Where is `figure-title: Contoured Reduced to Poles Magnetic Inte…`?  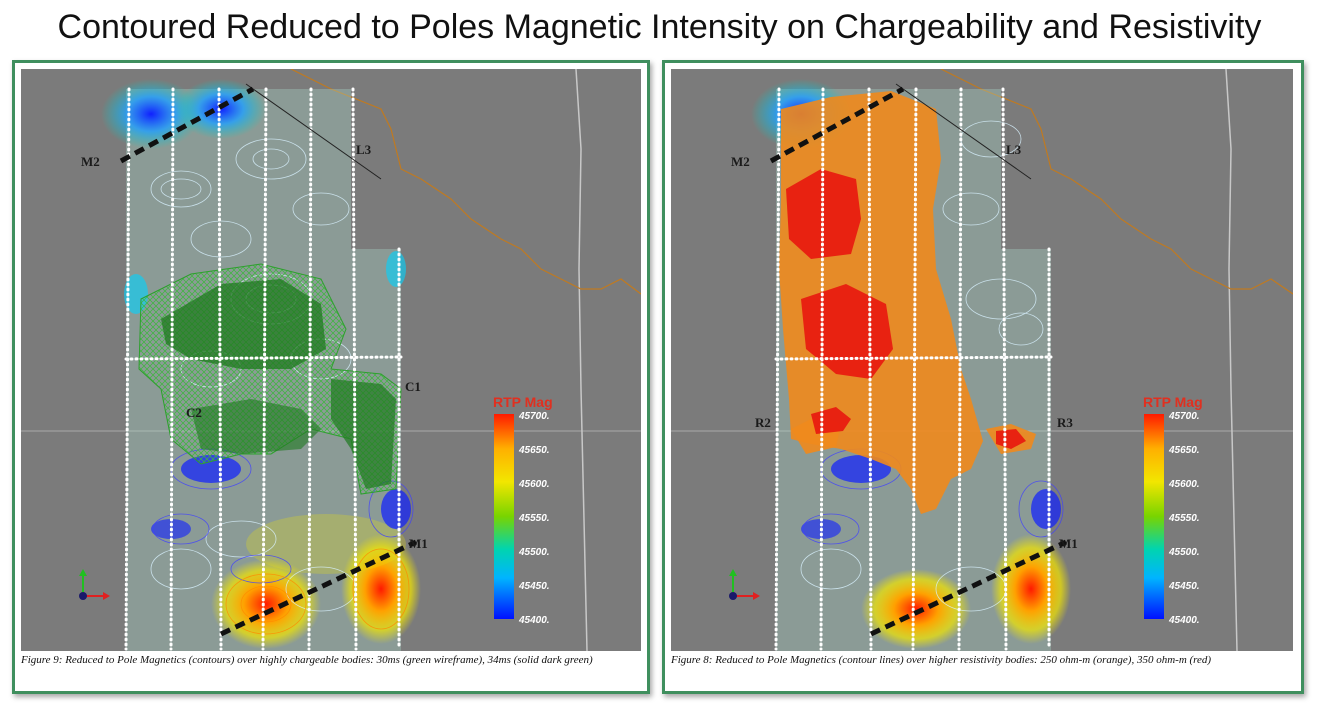 figure-title: Contoured Reduced to Poles Magnetic Inte… is located at coordinates (659, 27).